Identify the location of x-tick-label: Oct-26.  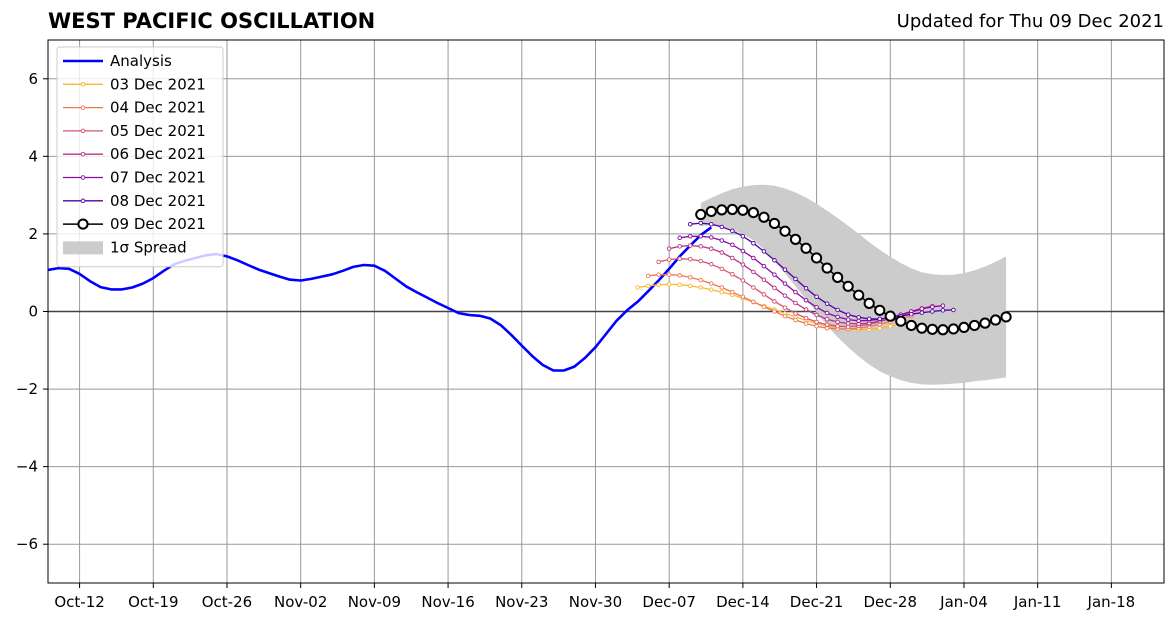
(227, 602).